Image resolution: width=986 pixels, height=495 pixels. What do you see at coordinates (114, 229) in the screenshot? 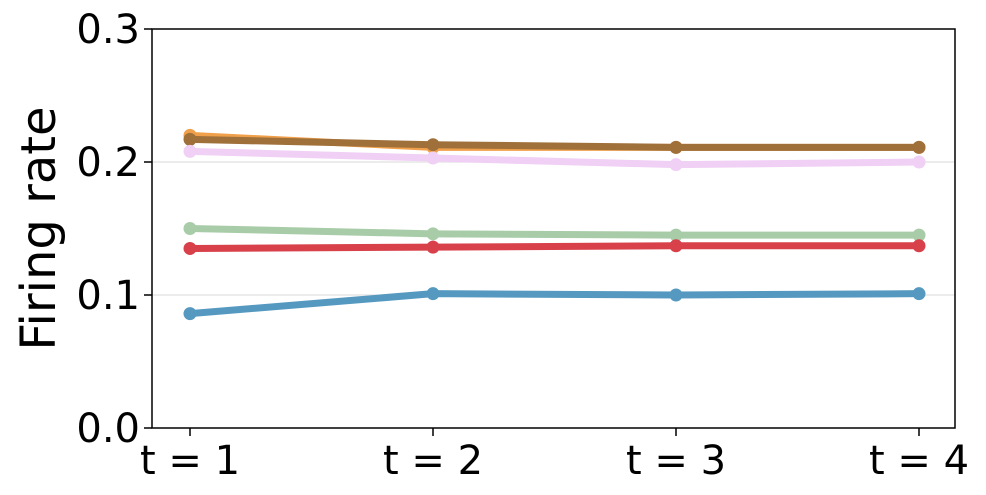
I see `y-axis-ticks: 0.0 0.1 0.2 0.3` at bounding box center [114, 229].